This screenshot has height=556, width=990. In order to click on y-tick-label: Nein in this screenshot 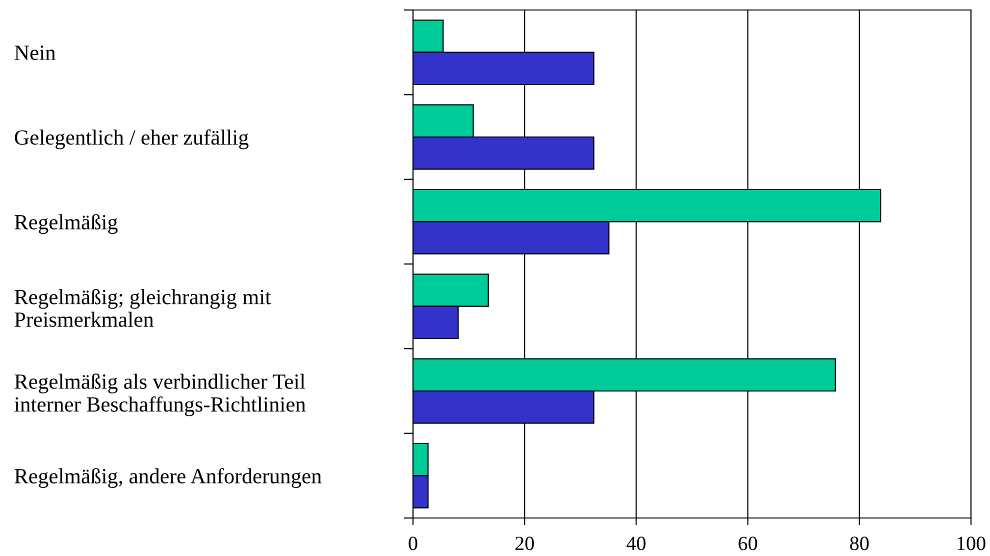, I will do `click(35, 53)`.